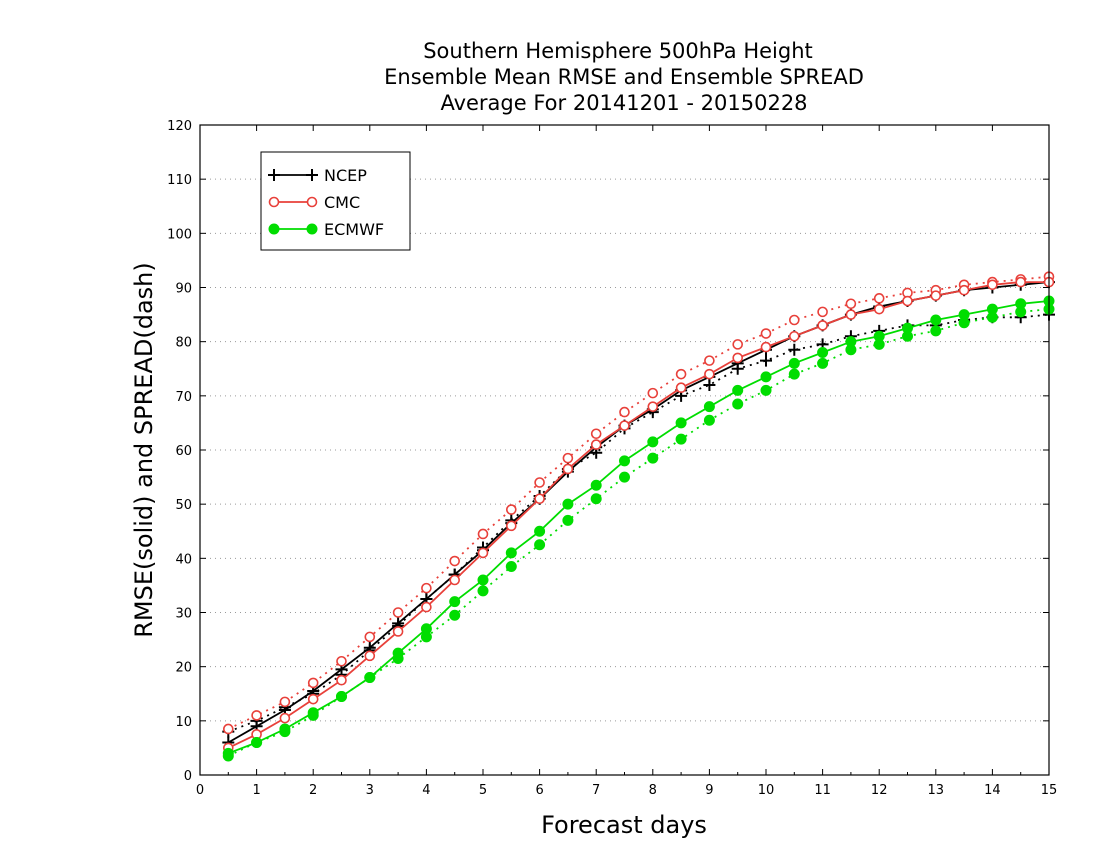  What do you see at coordinates (312, 202) in the screenshot?
I see `legend-cmc-marker` at bounding box center [312, 202].